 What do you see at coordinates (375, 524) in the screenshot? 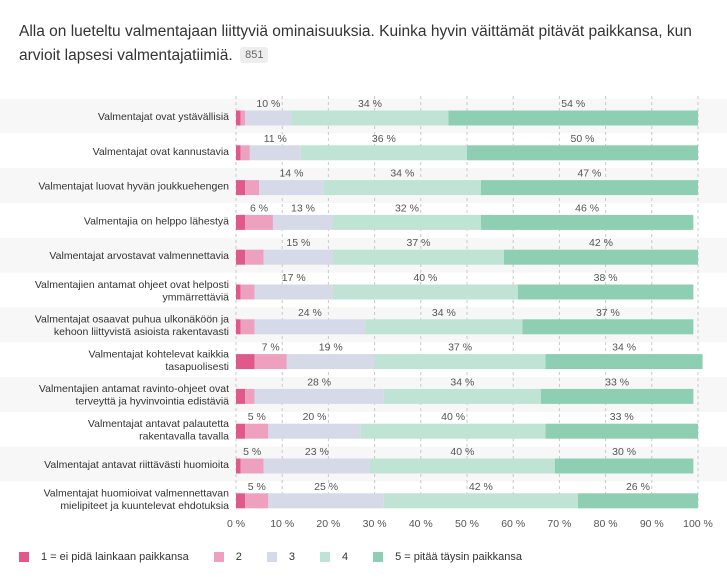
I see `x-tick-label: 30 %` at bounding box center [375, 524].